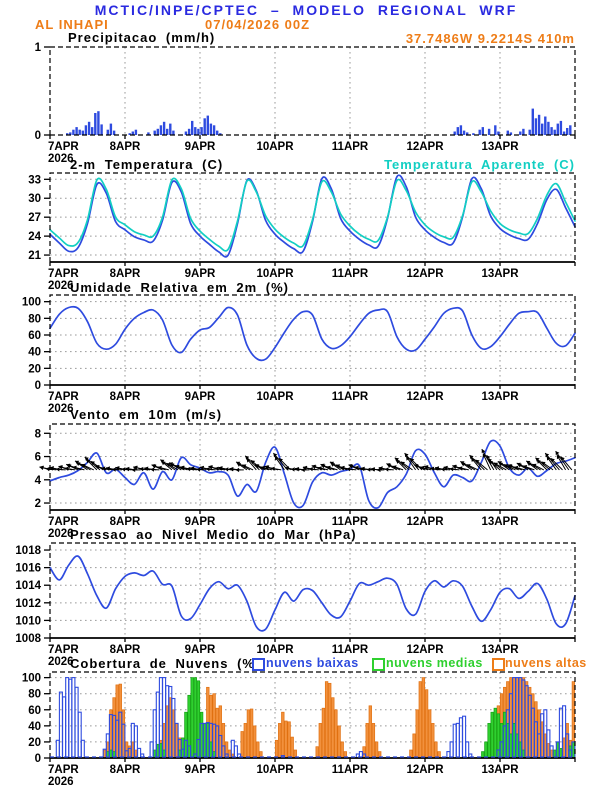  What do you see at coordinates (146, 414) in the screenshot?
I see `wind-title: Vento em 10m (m/s)` at bounding box center [146, 414].